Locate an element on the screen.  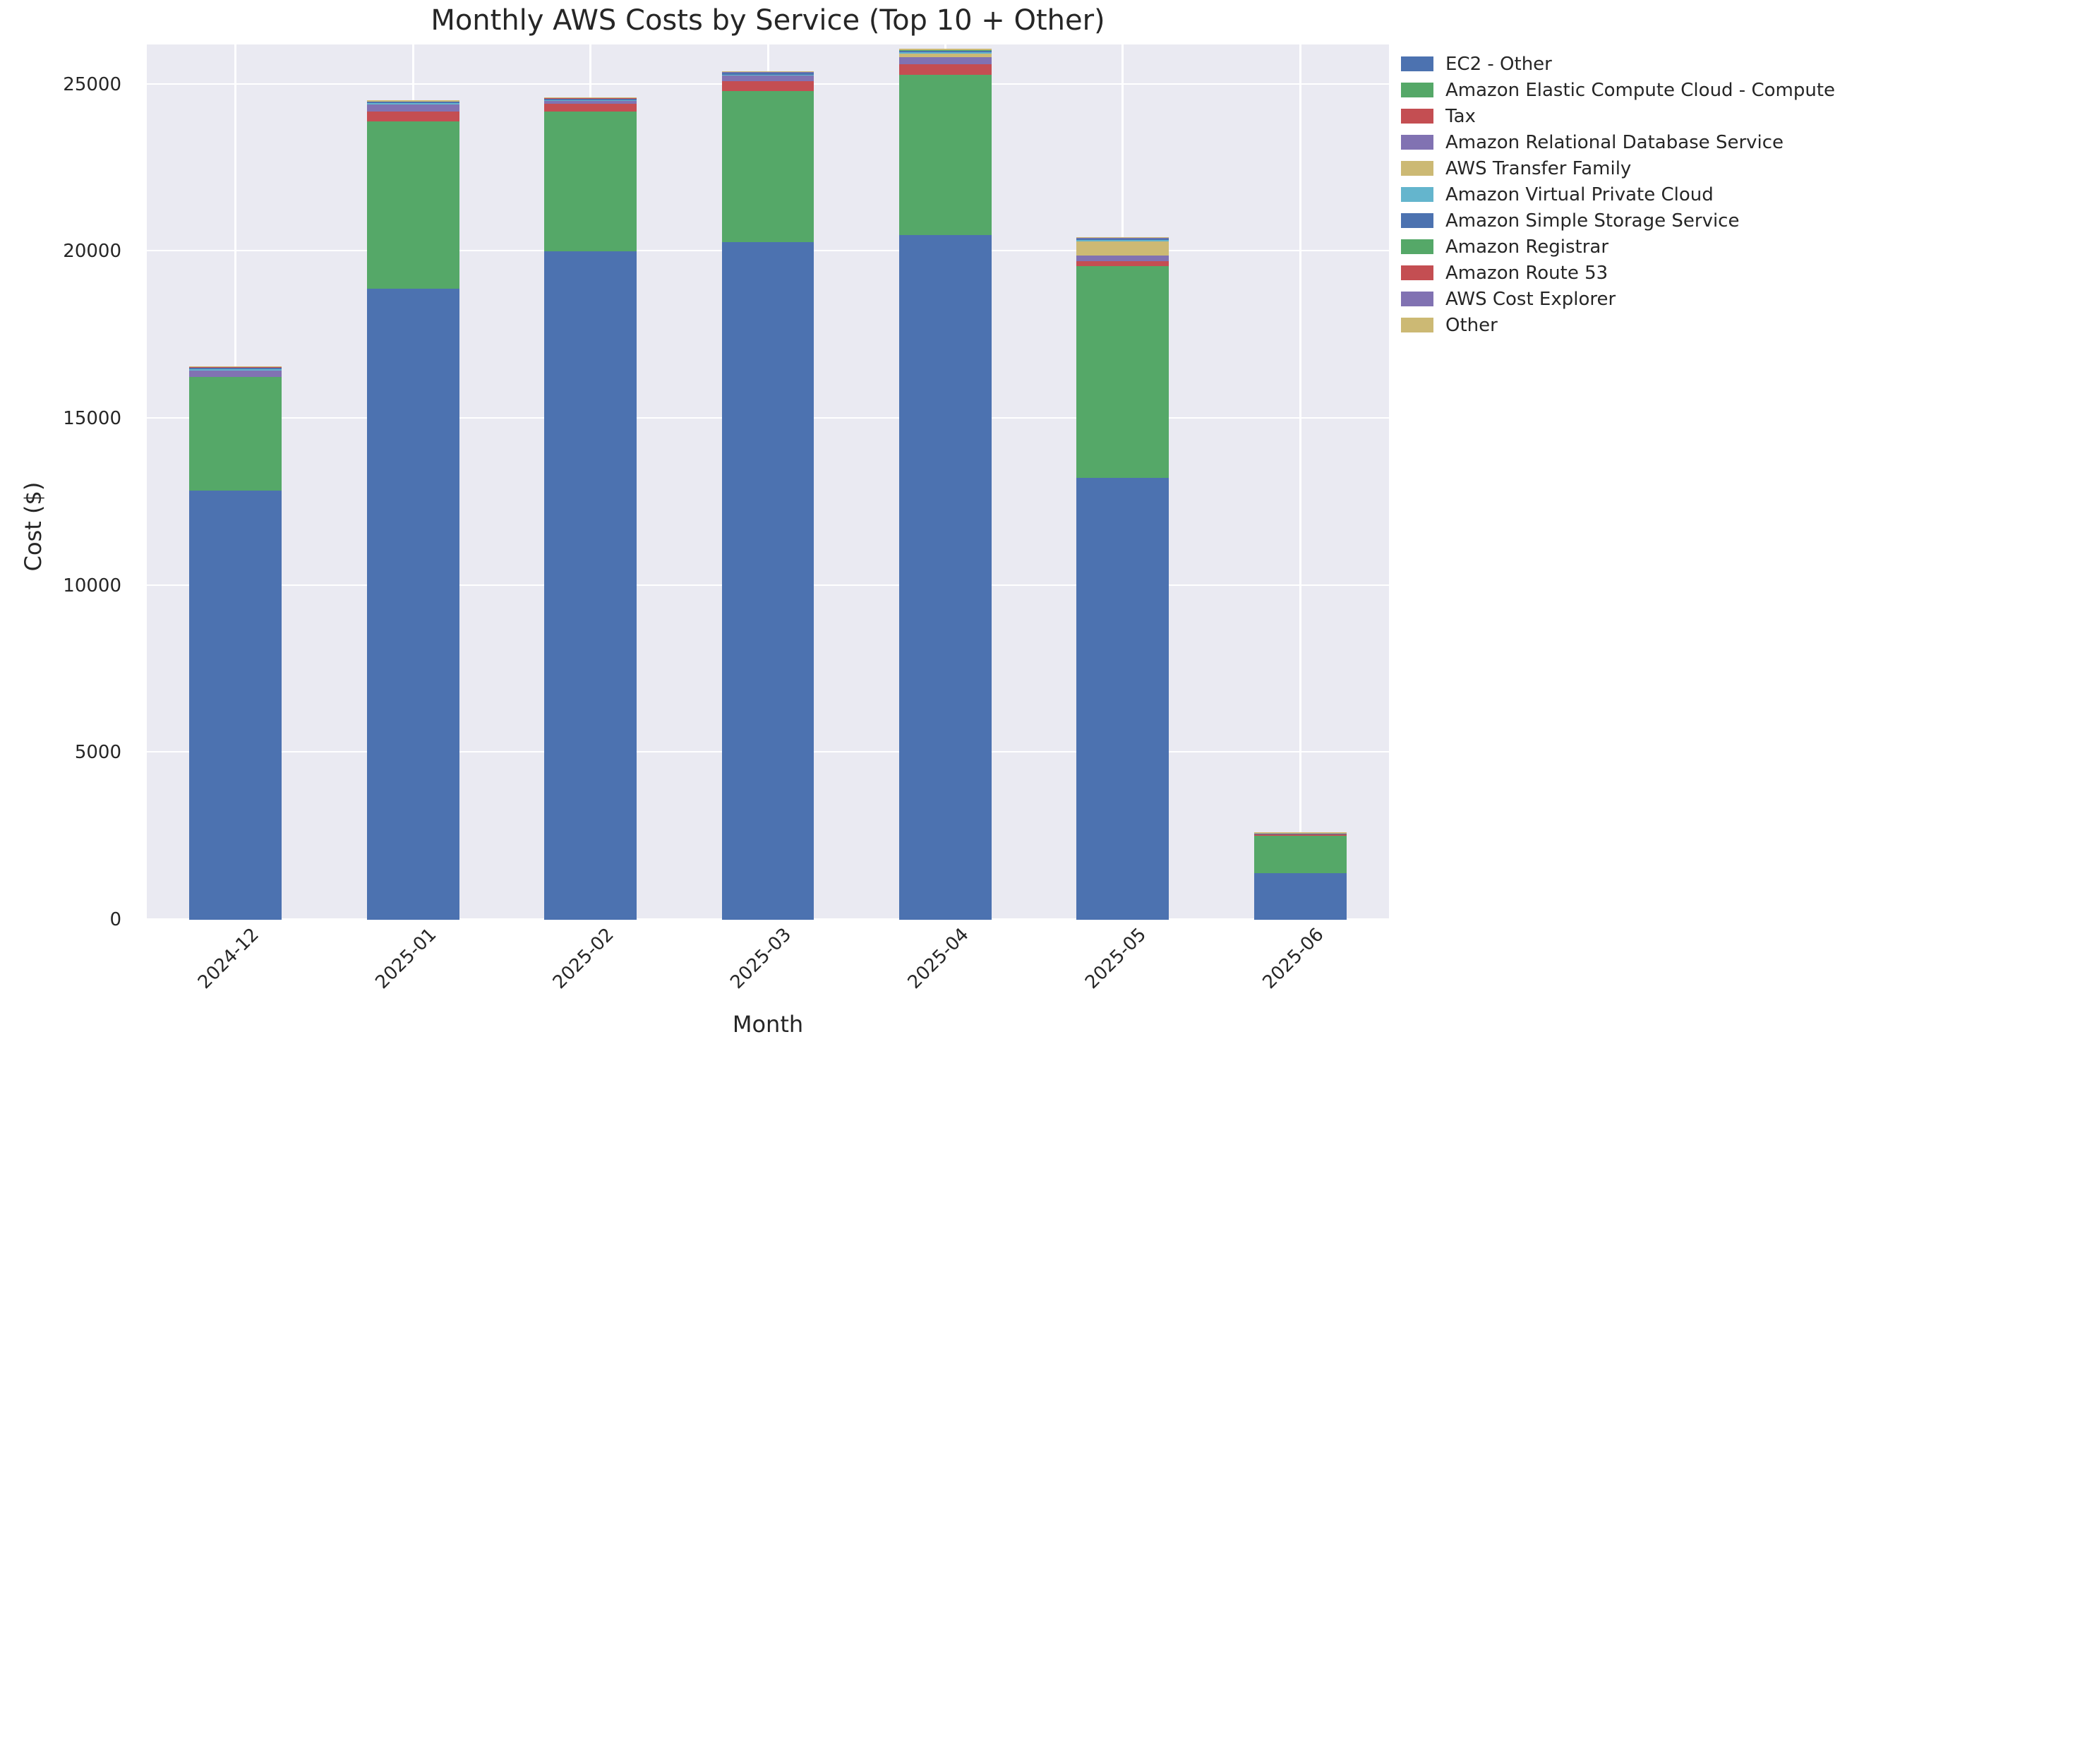
x-tick-label: 2025-02 is located at coordinates (583, 959).